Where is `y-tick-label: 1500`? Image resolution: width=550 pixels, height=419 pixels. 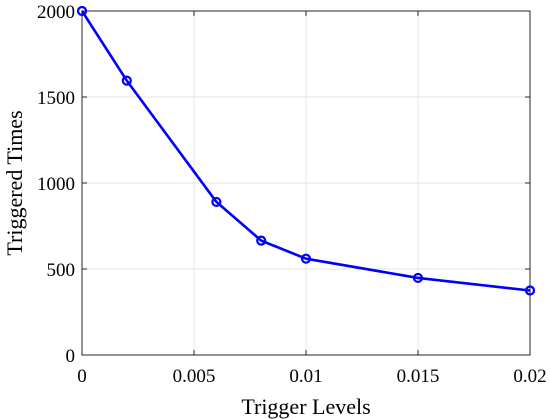
y-tick-label: 1500 is located at coordinates (56, 98).